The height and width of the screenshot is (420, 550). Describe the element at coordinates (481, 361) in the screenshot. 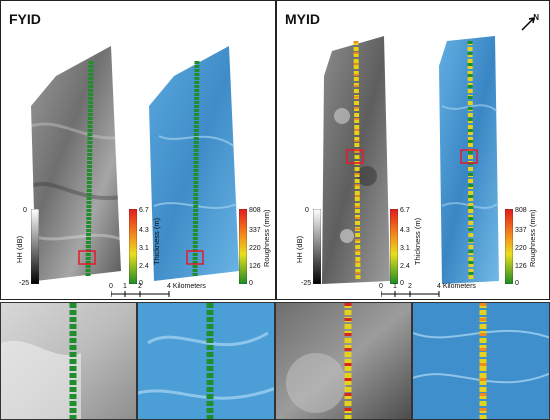

I see `zoom-myid-roughness` at that location.